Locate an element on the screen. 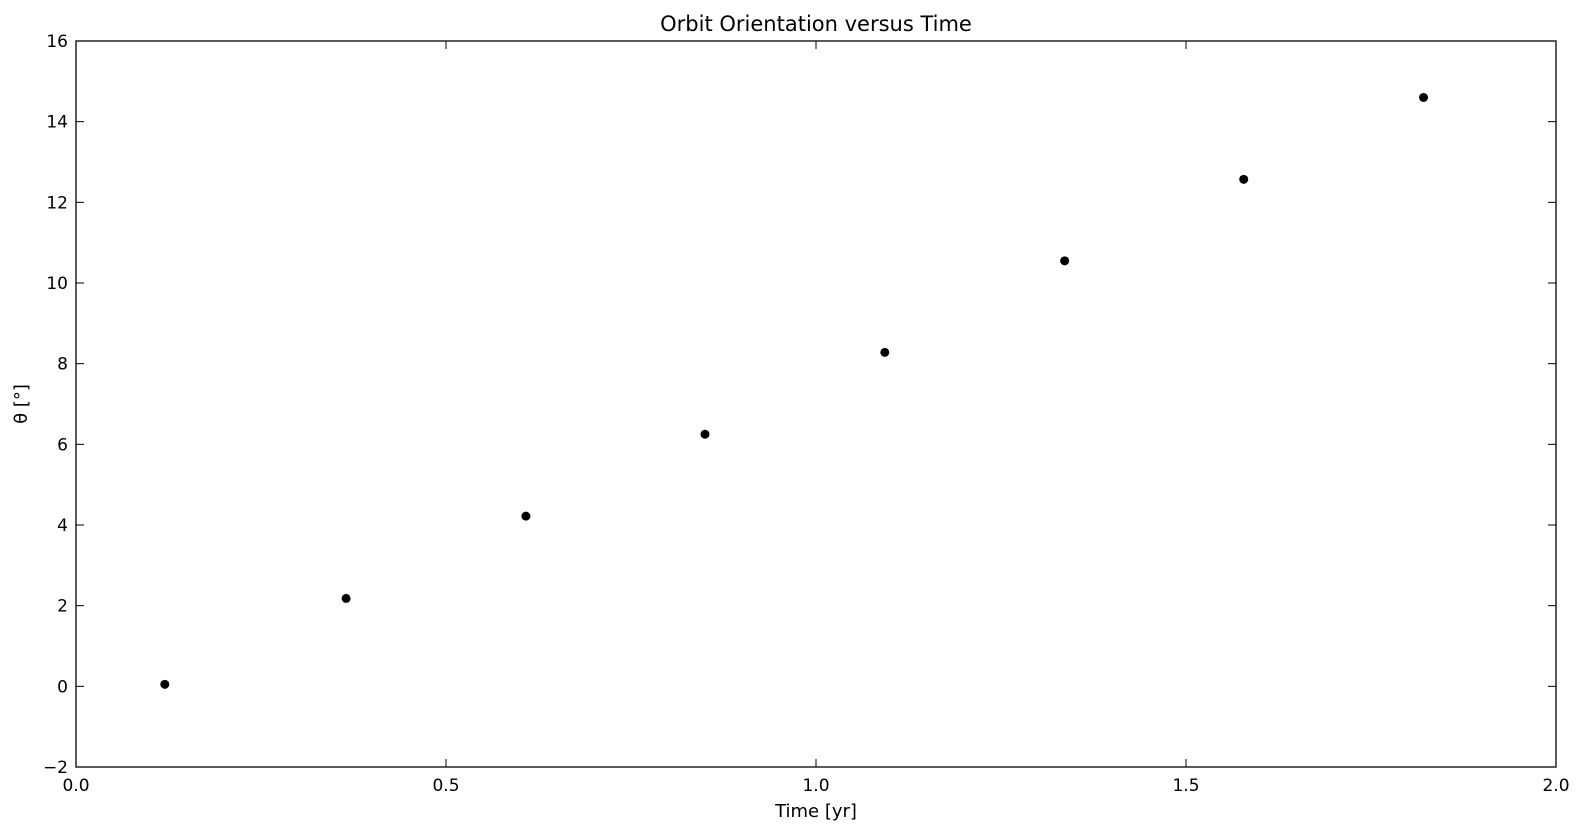 This screenshot has width=1585, height=830. y-tick-label: 4 is located at coordinates (62, 526).